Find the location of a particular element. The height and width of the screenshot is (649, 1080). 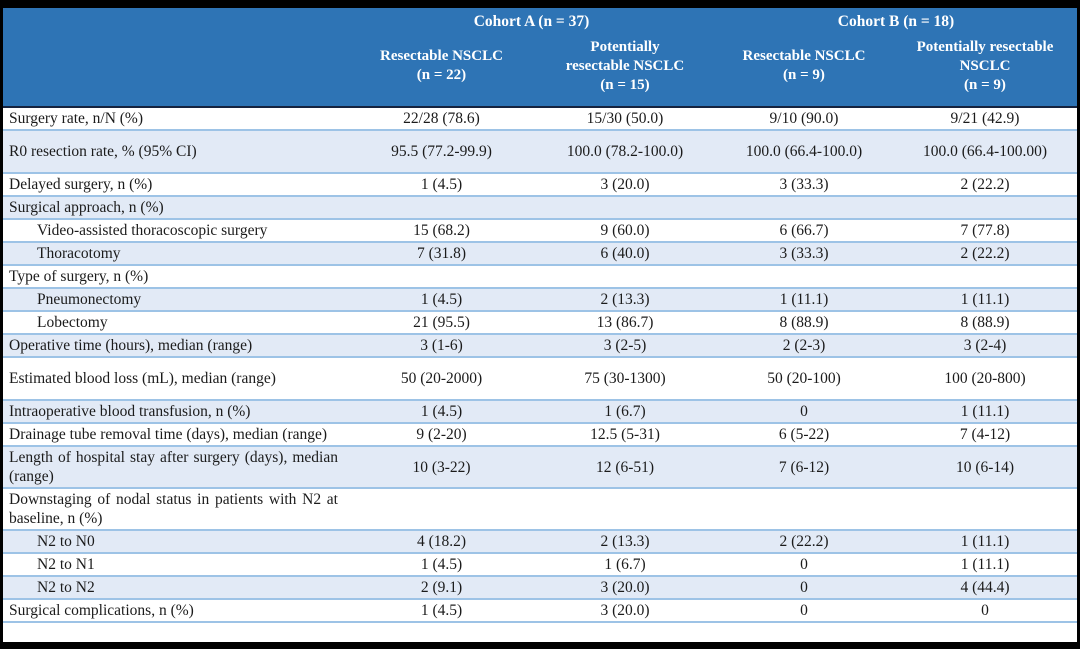

header-col-b-potentially-resectable: Potentially resectable NSCLC (n = 9) is located at coordinates (985, 65).